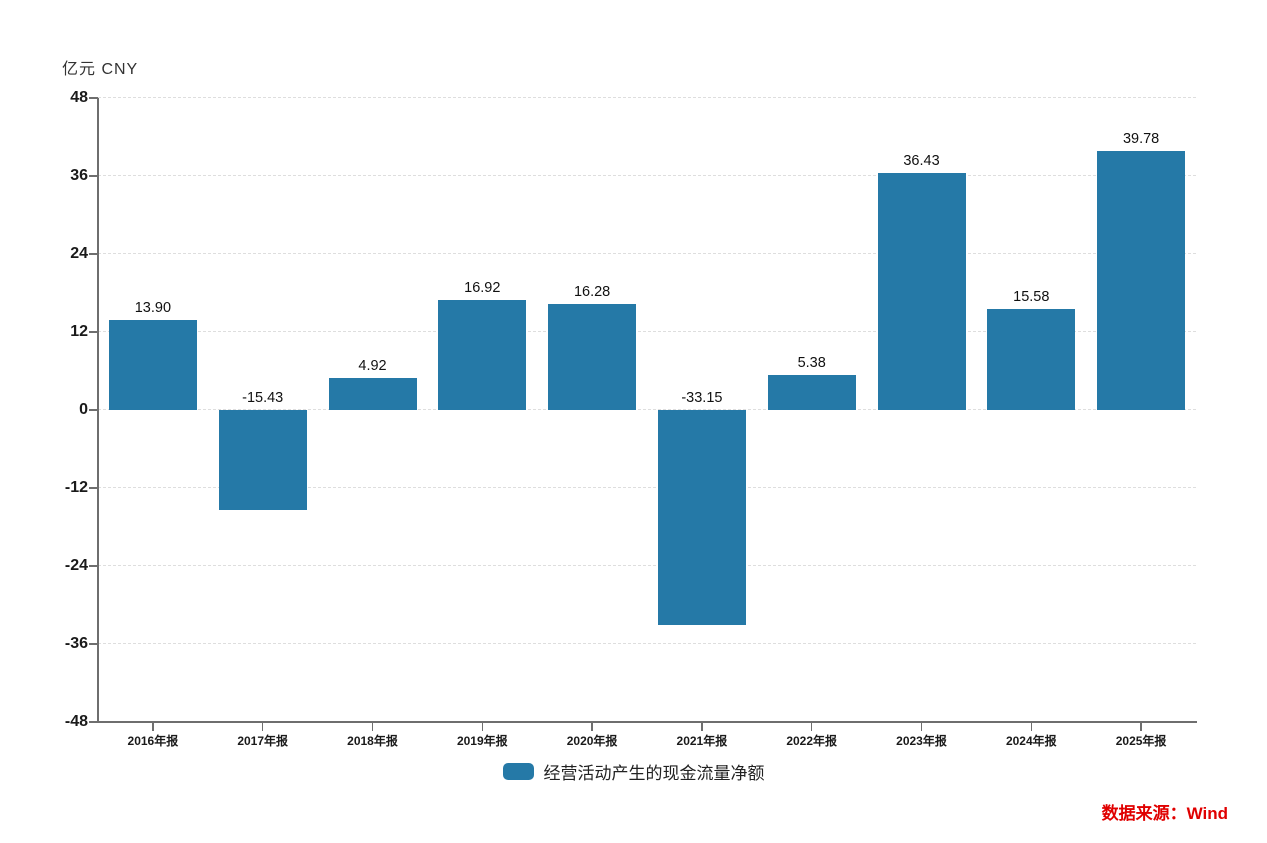  Describe the element at coordinates (263, 398) in the screenshot. I see `bar-value-label: -15.43` at that location.